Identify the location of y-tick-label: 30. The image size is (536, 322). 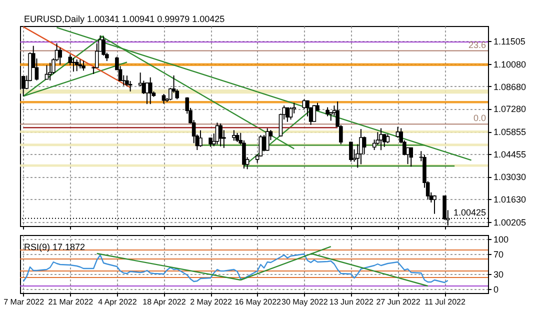
(499, 275).